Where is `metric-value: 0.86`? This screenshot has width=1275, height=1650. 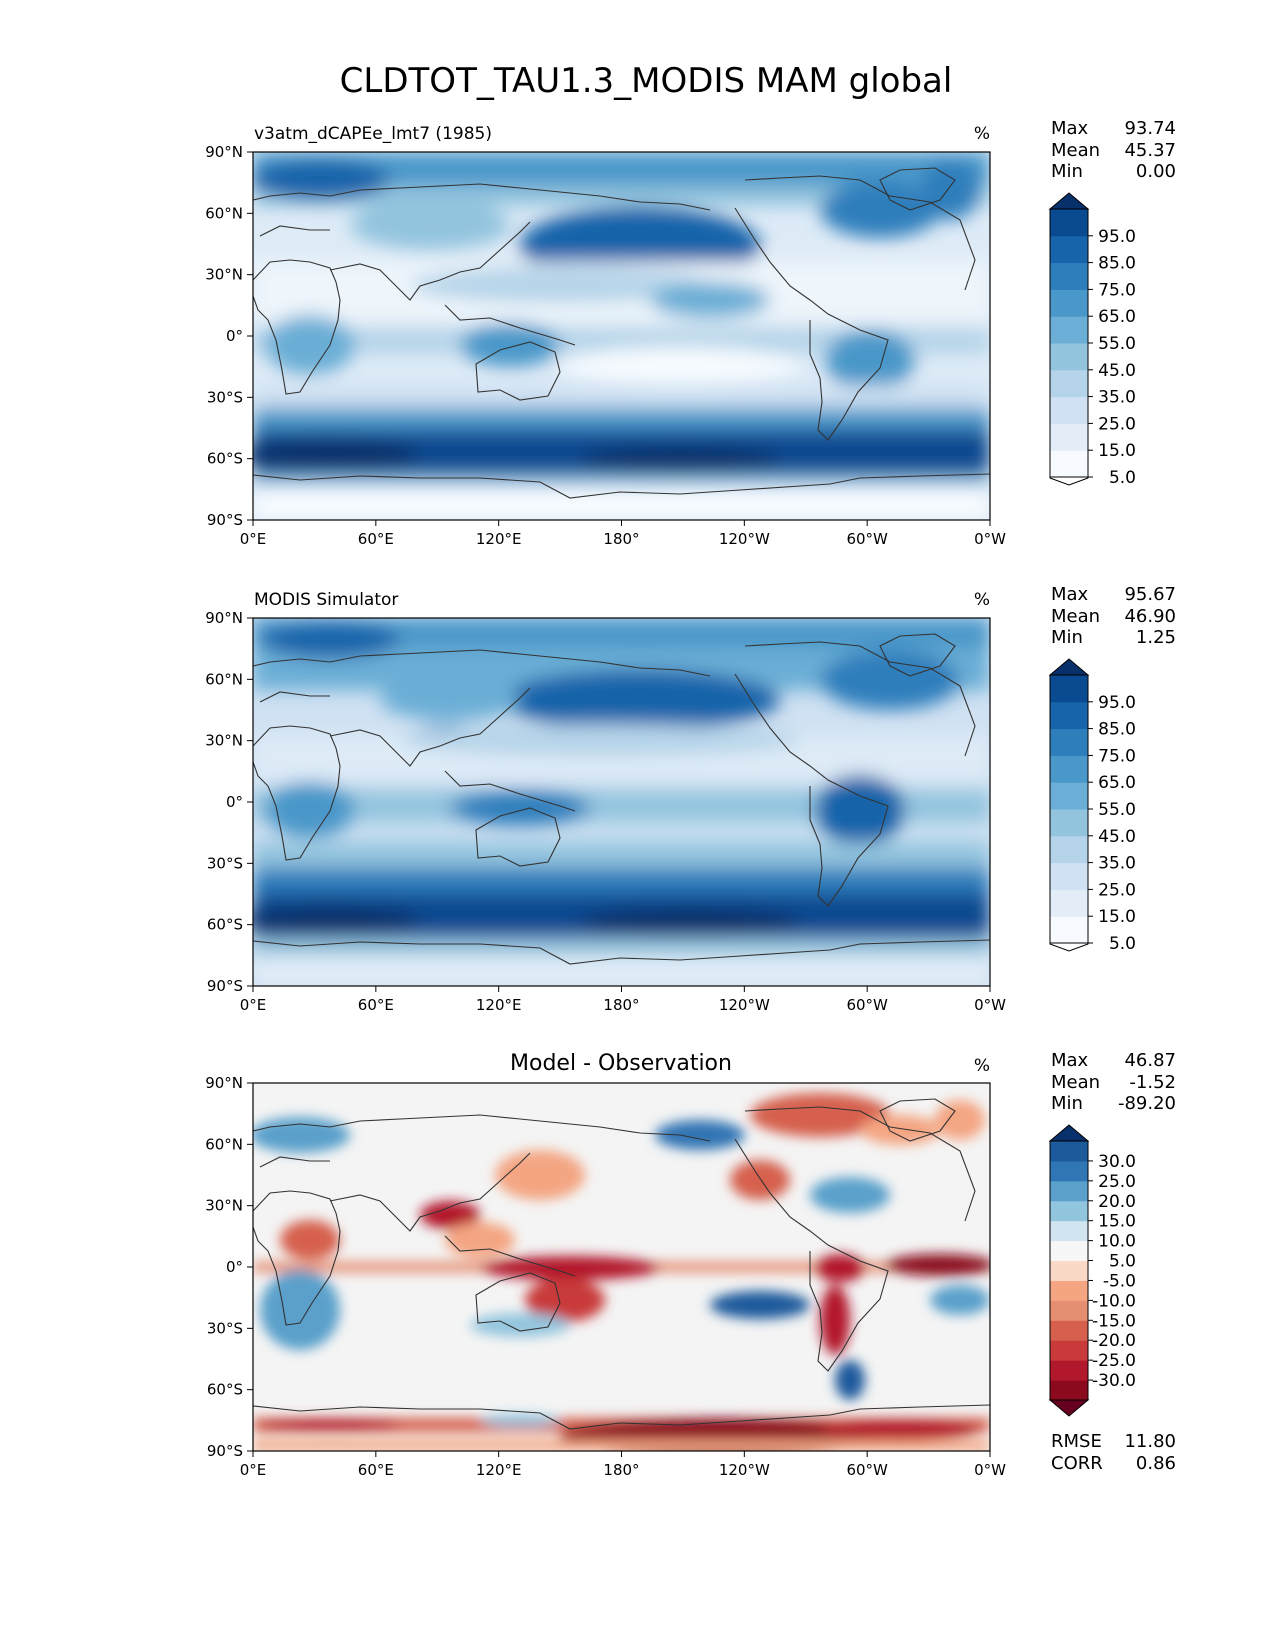
metric-value: 0.86 is located at coordinates (1156, 1463).